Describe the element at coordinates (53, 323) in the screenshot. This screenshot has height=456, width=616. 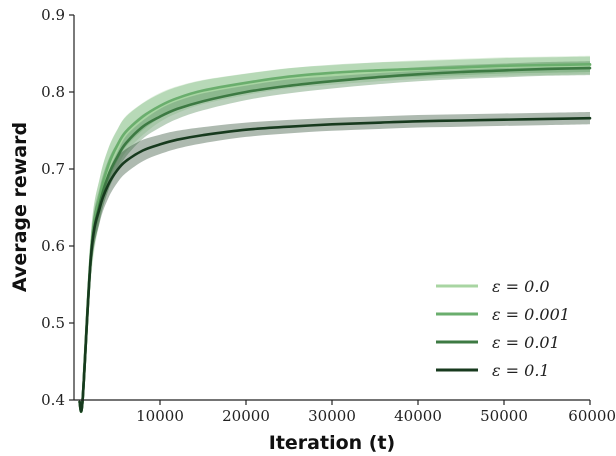
I see `y-tick-label: 0.5` at that location.